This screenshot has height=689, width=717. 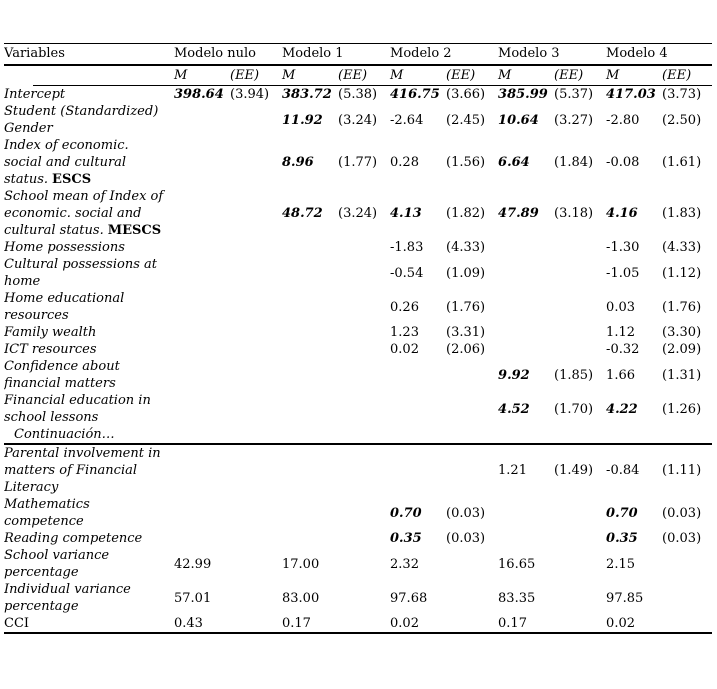 What do you see at coordinates (631, 94) in the screenshot?
I see `m-value: 417.03` at bounding box center [631, 94].